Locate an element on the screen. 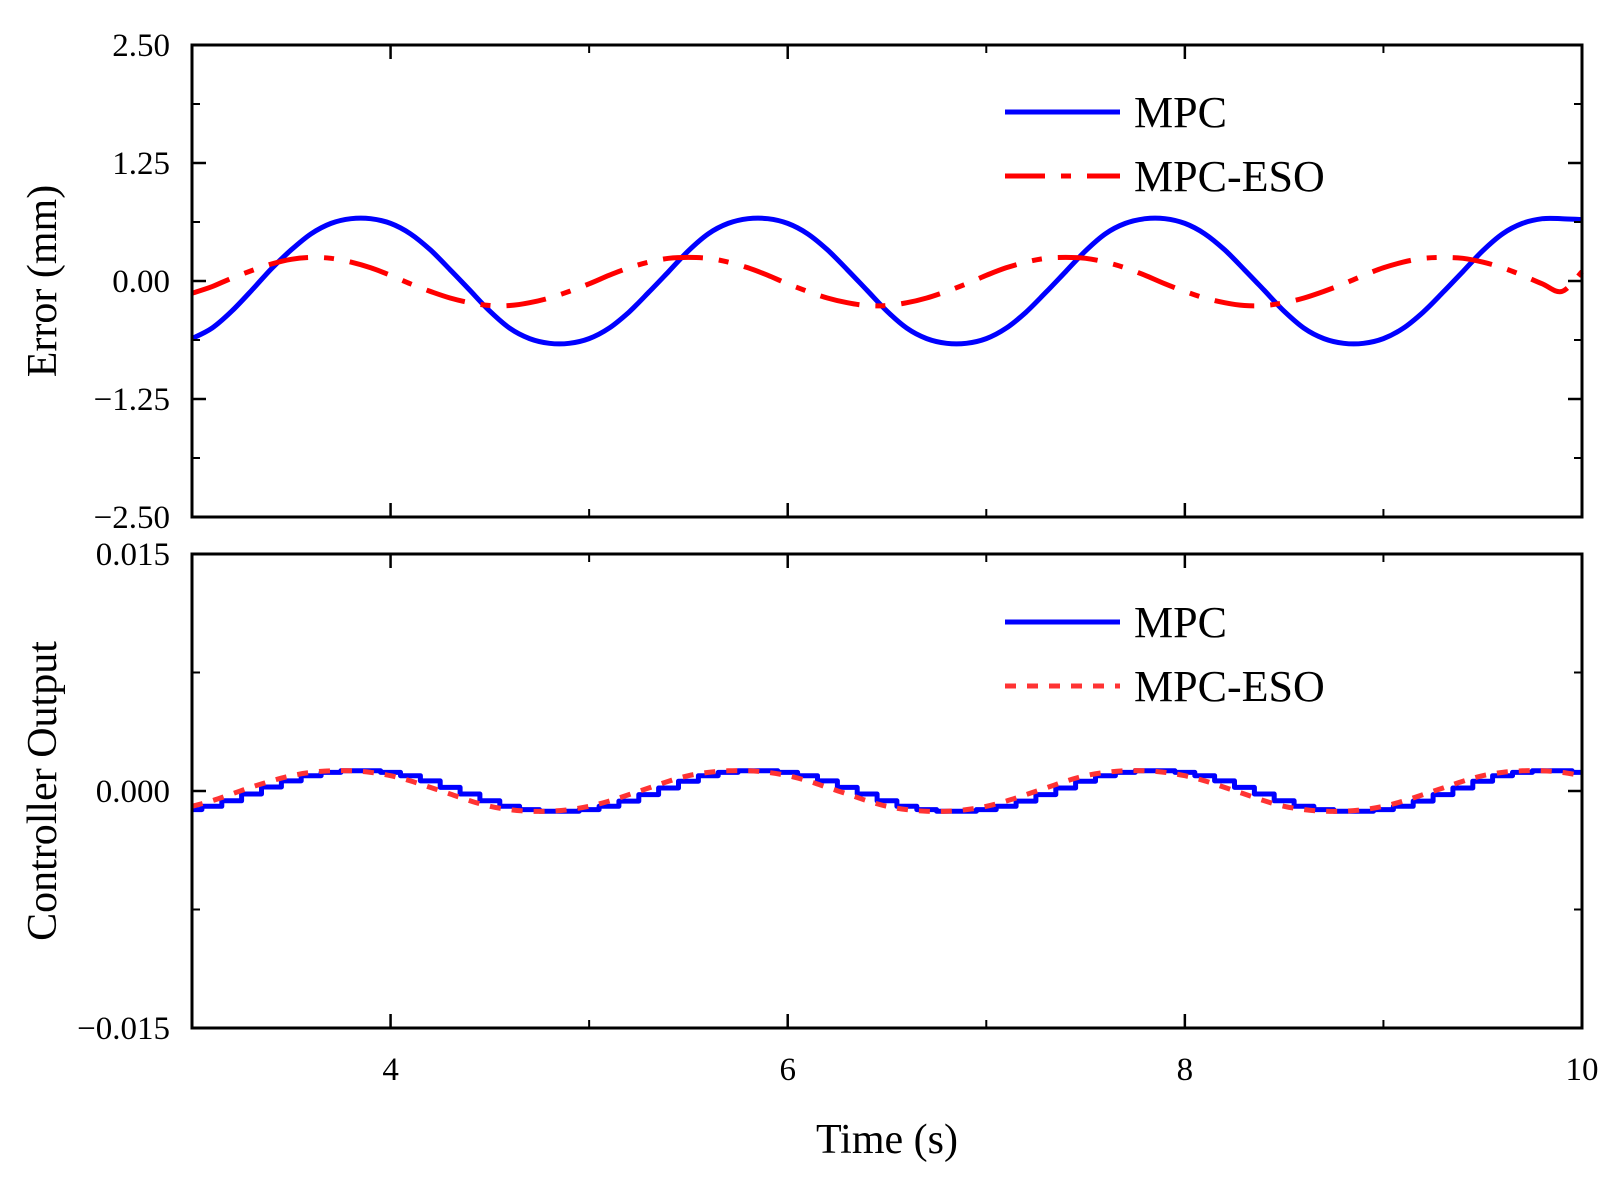 The image size is (1612, 1184). error-y-tick-label: 0.00 is located at coordinates (141, 282).